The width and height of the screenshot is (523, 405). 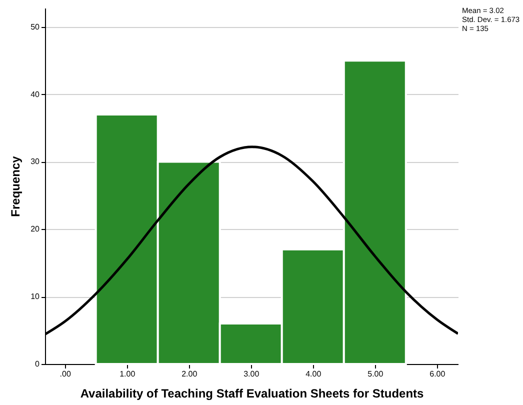 I want to click on x-tick-label: 6.00, so click(x=438, y=374).